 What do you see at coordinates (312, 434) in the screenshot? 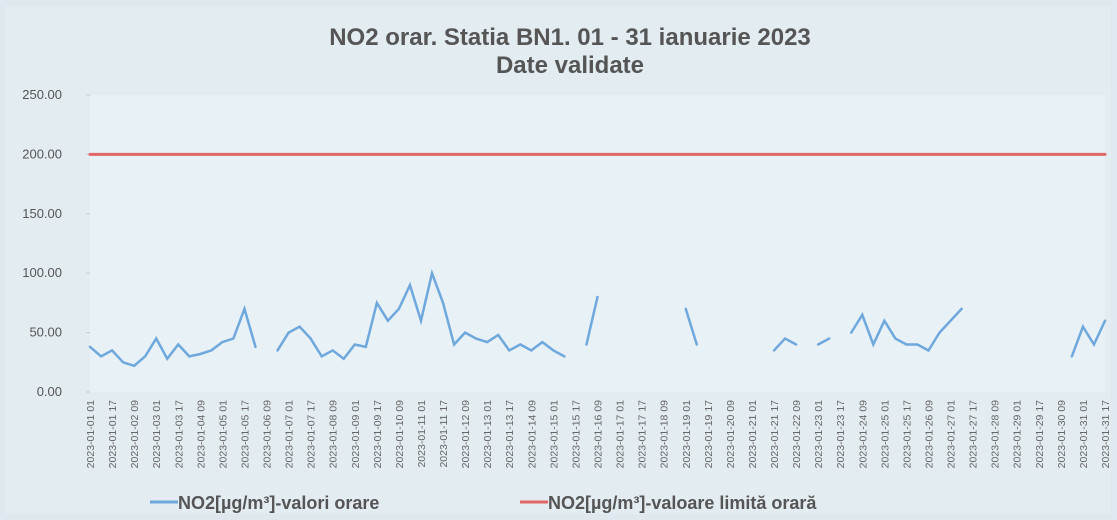
I see `x-tick-label: 2023-01-07 17` at bounding box center [312, 434].